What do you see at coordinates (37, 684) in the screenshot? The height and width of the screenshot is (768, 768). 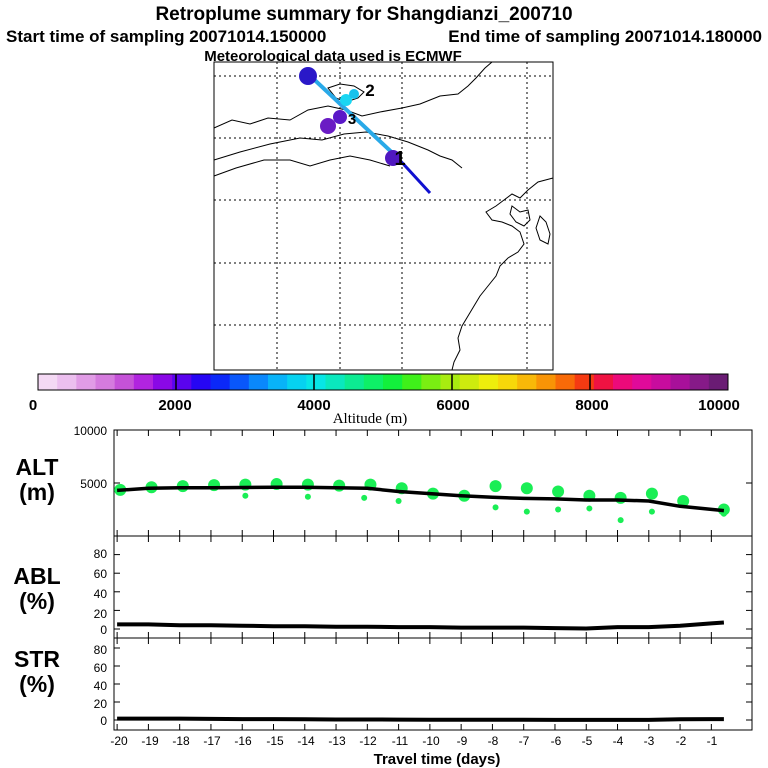 I see `str-panel-unit: (%)` at bounding box center [37, 684].